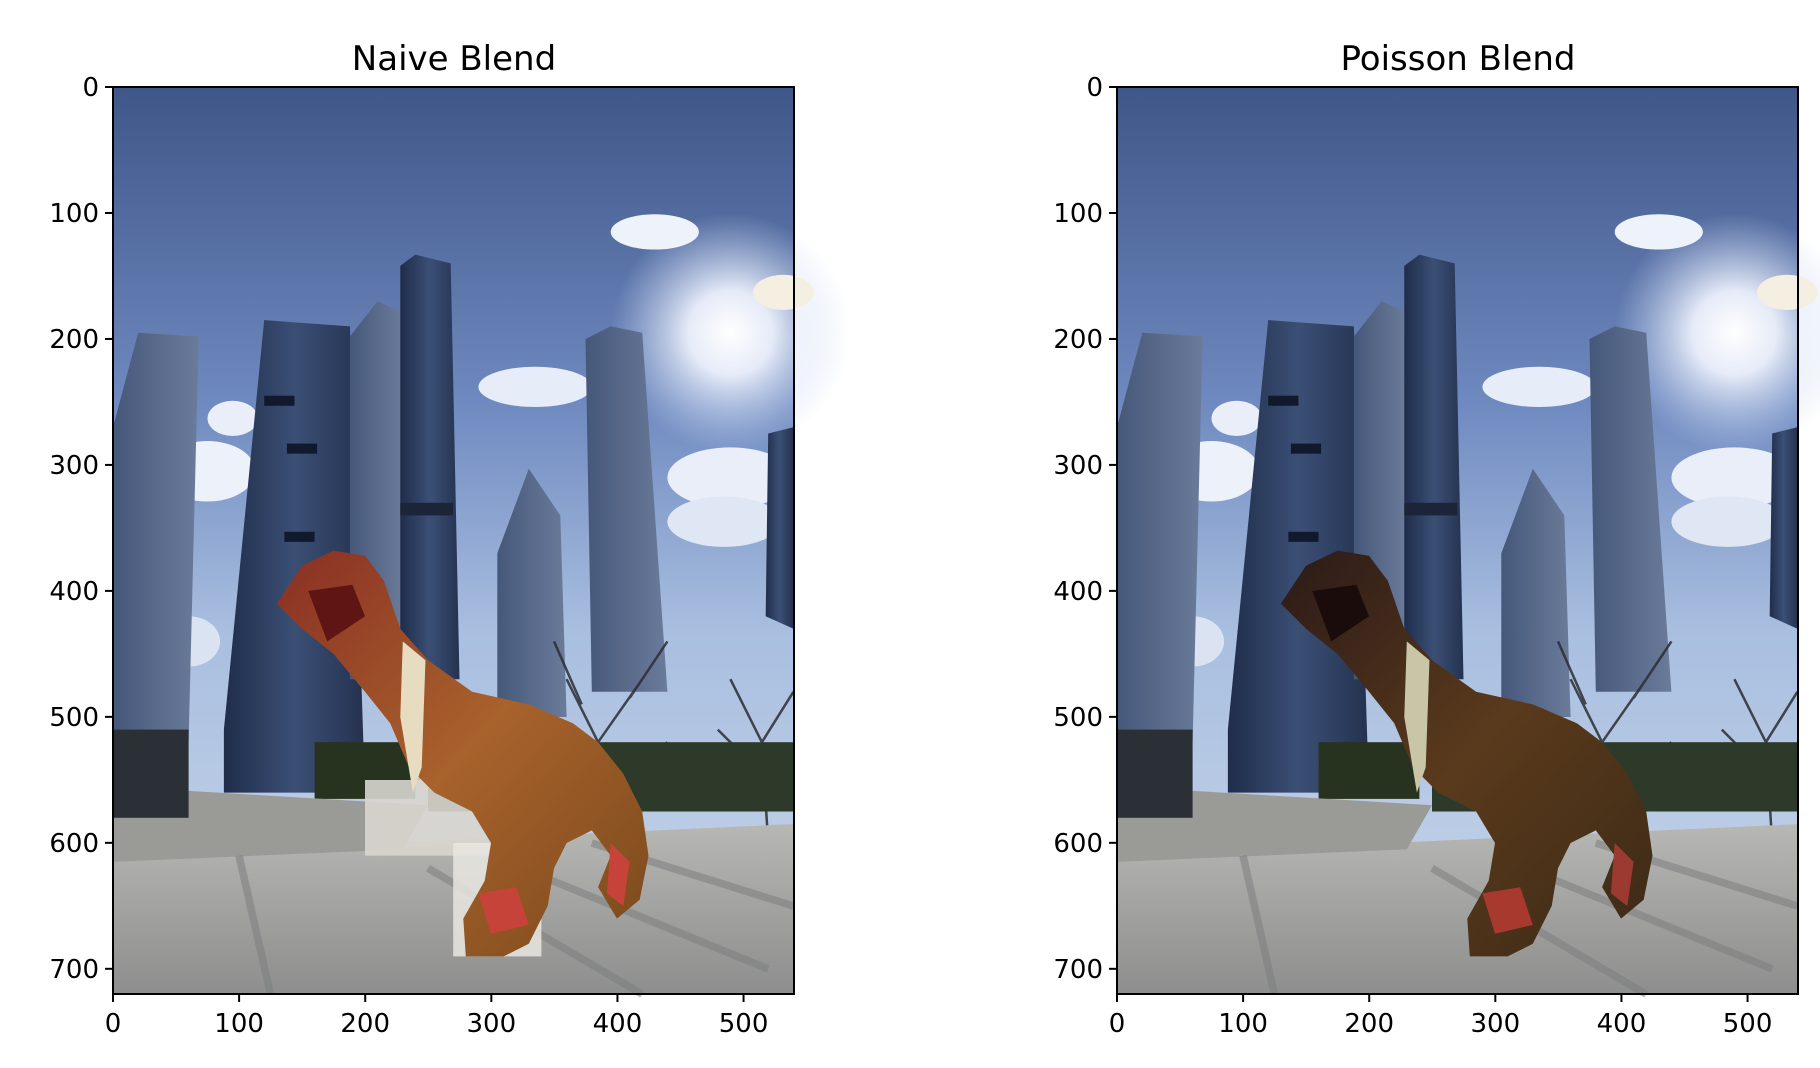  Describe the element at coordinates (1458, 59) in the screenshot. I see `axes-title: Poisson Blend` at that location.